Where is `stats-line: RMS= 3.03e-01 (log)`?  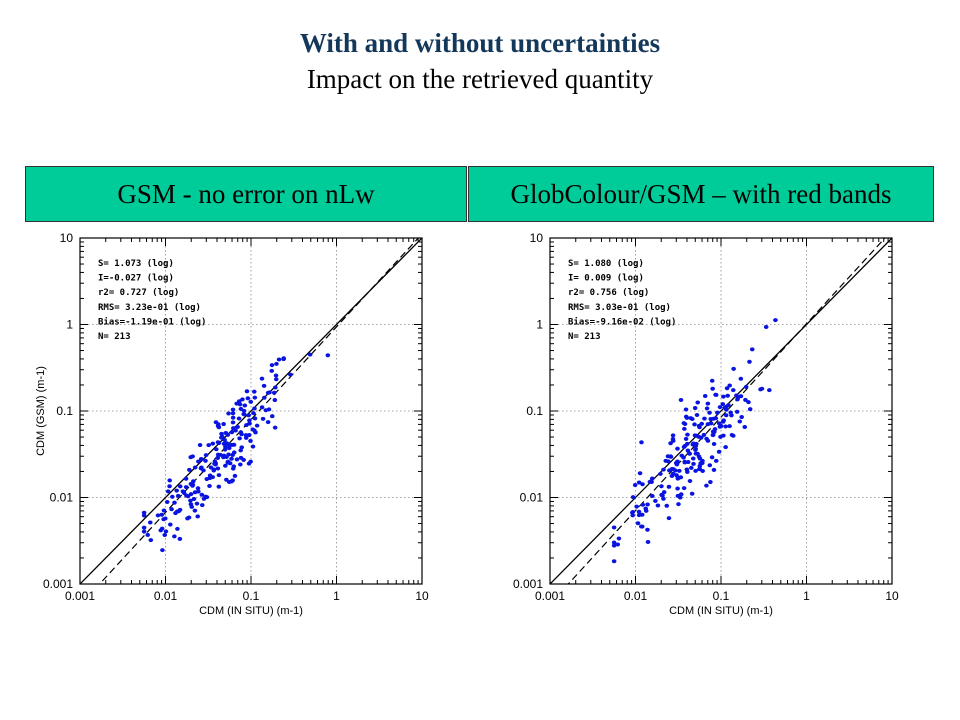
stats-line: RMS= 3.03e-01 (log) is located at coordinates (619, 308).